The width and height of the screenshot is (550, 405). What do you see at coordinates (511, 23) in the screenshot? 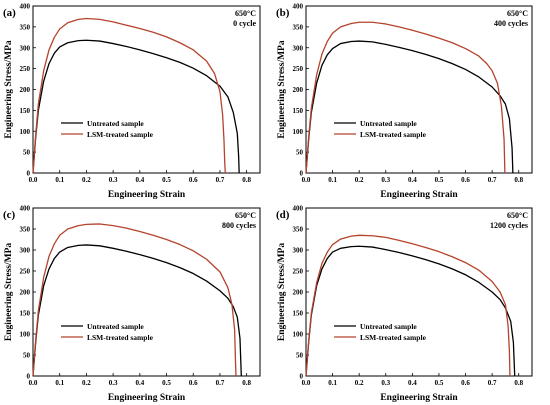
I see `condition-label: 400 cycles` at bounding box center [511, 23].